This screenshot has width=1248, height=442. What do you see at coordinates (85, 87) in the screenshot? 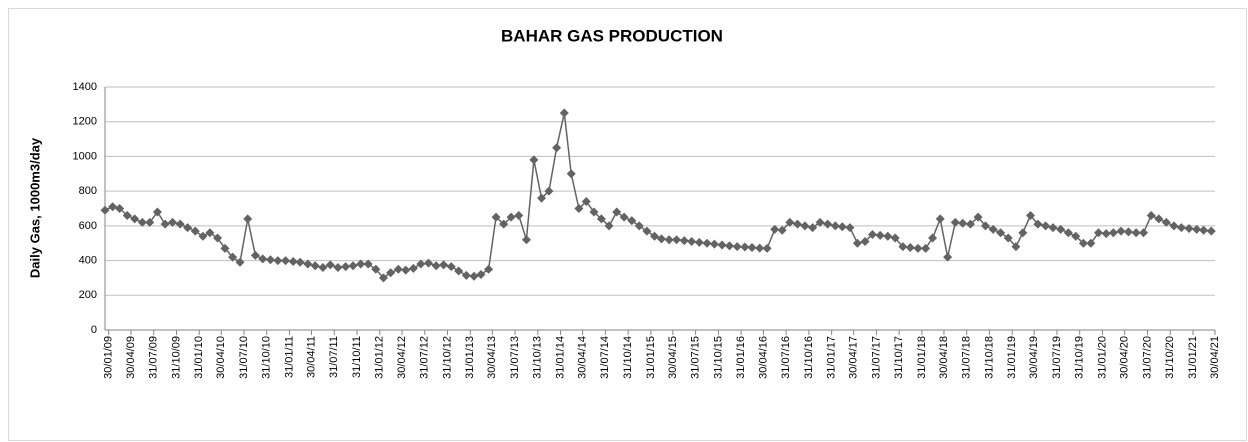
I see `y-tick-label: 1400` at bounding box center [85, 87].